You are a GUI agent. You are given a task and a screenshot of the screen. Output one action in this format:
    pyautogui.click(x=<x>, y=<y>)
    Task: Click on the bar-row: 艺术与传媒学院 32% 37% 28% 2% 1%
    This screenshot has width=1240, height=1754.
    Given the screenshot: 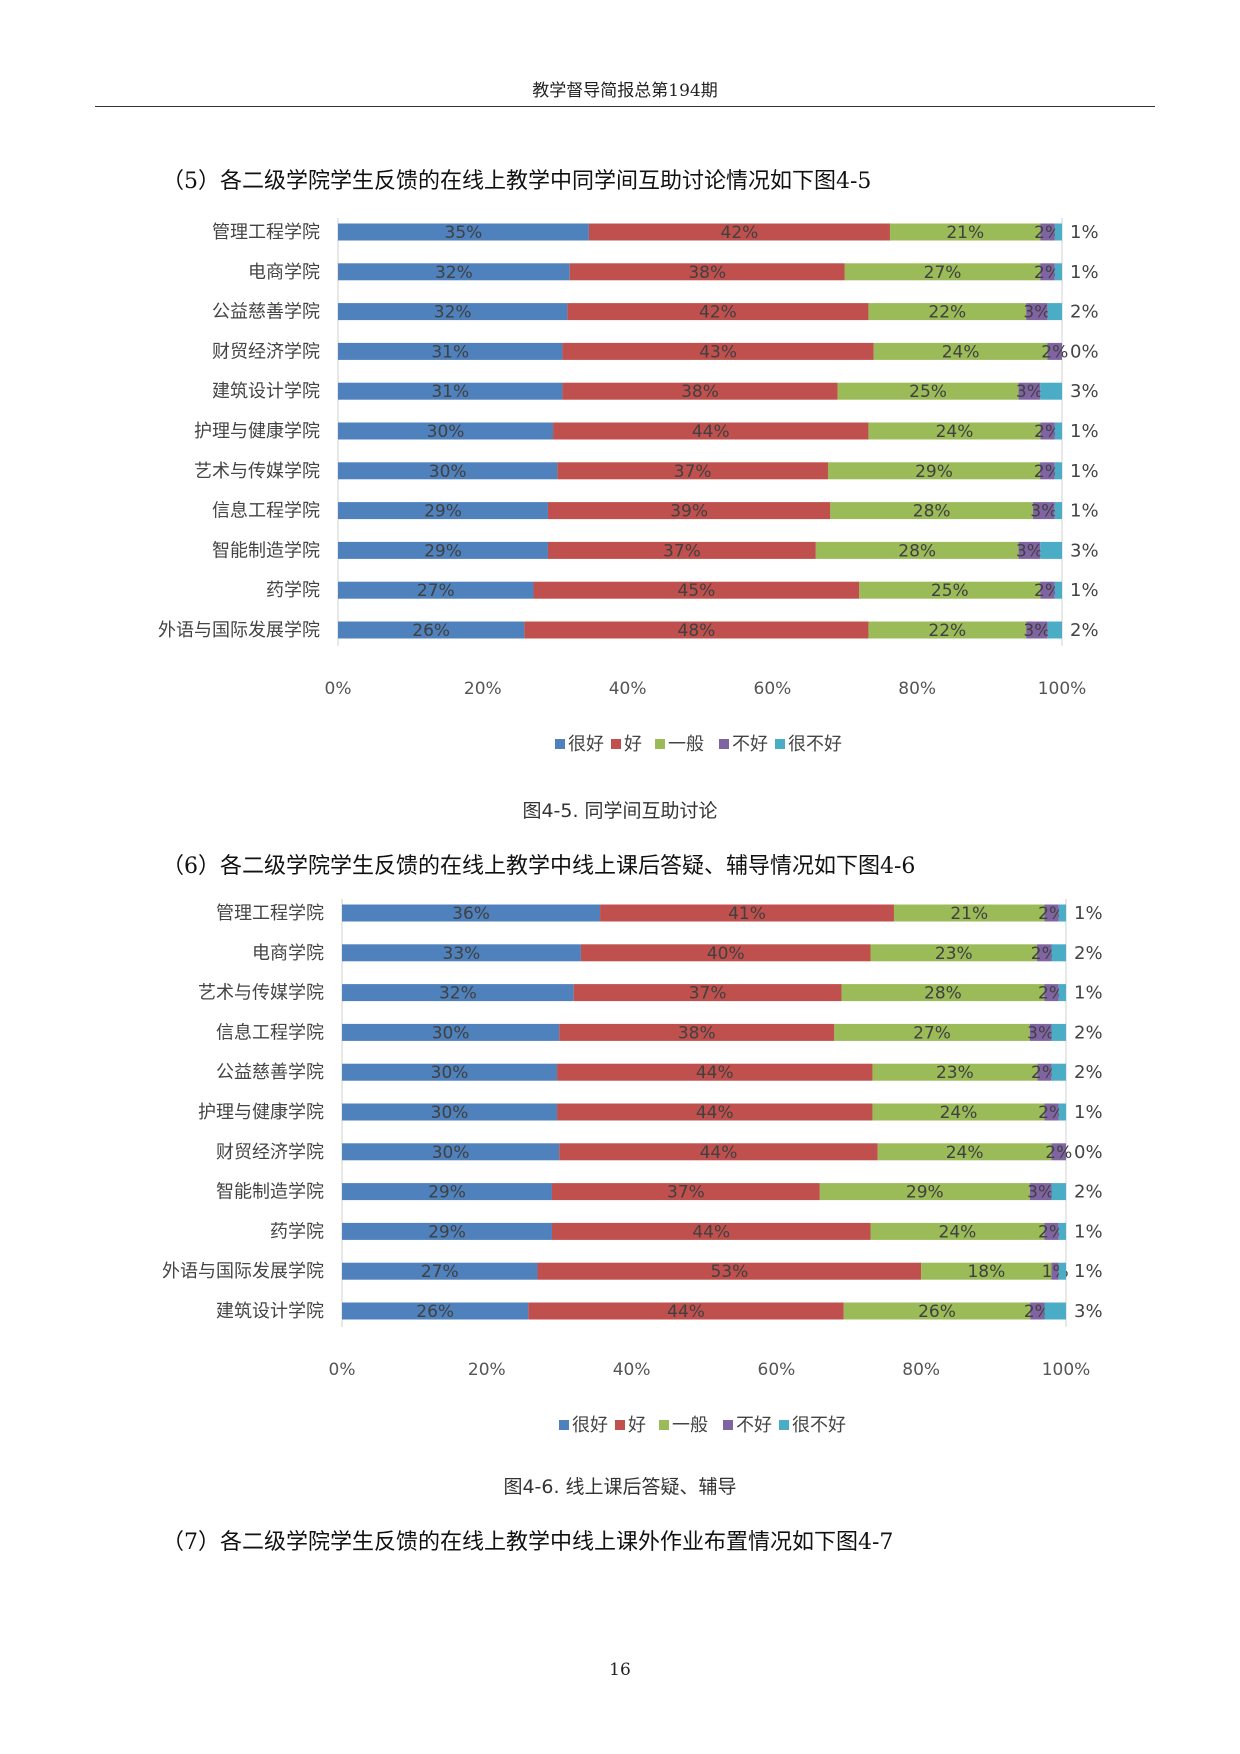 What is the action you would take?
    pyautogui.click(x=650, y=993)
    